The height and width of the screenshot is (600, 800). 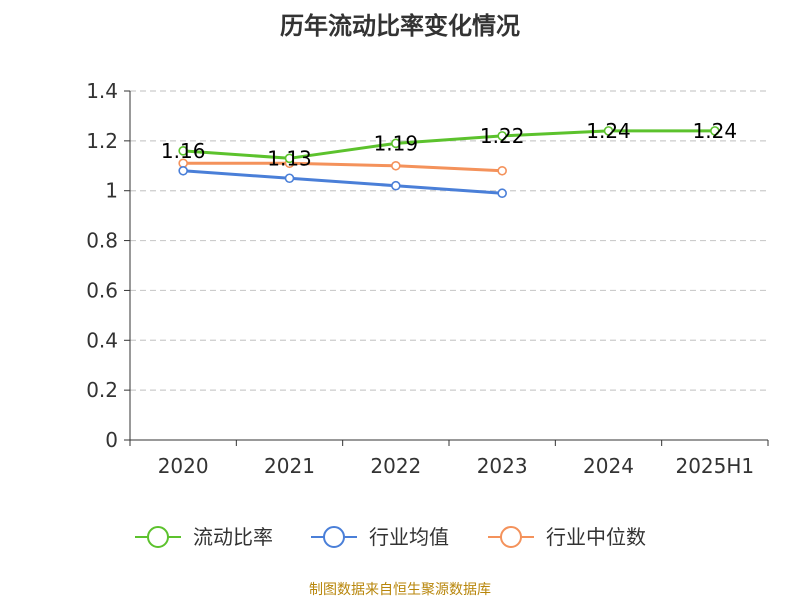 I want to click on x-tick-label: 2022, so click(x=395, y=466).